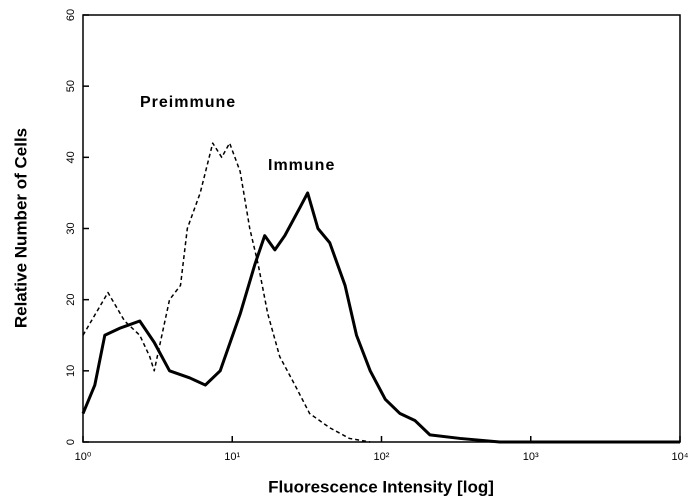  I want to click on y-tick-label: 60, so click(71, 15).